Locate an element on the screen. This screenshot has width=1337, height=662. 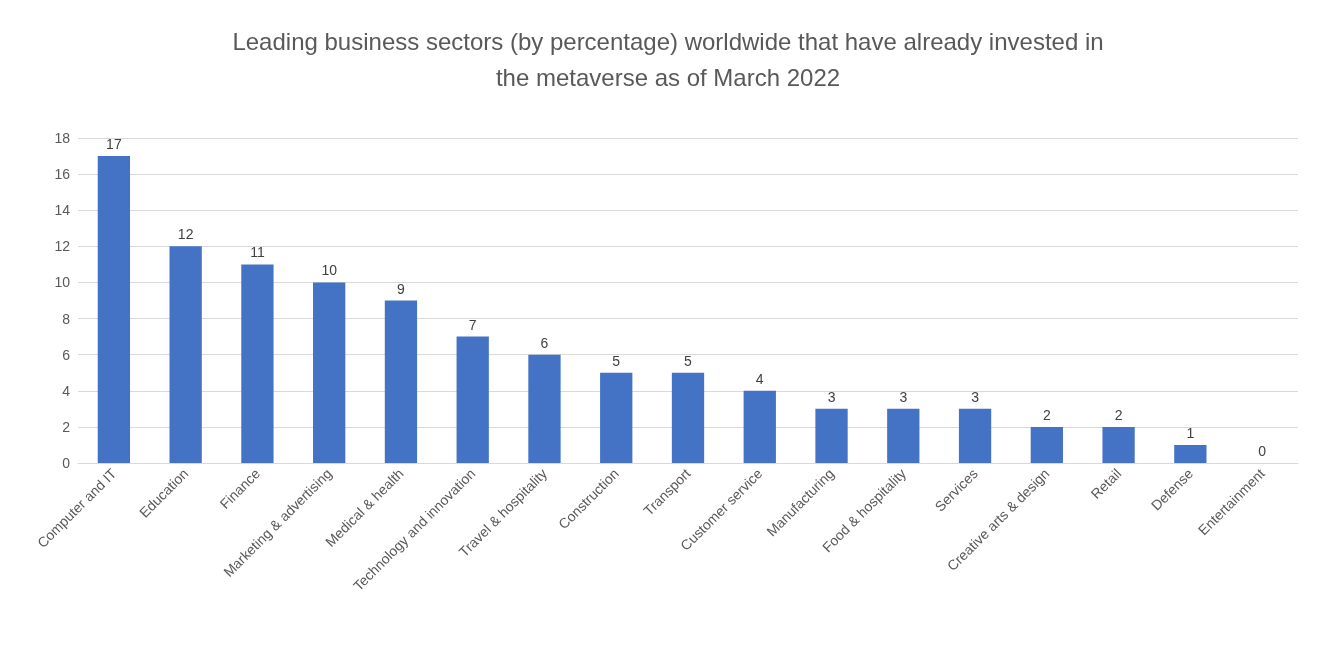
y-tick-label: 14 is located at coordinates (62, 210).